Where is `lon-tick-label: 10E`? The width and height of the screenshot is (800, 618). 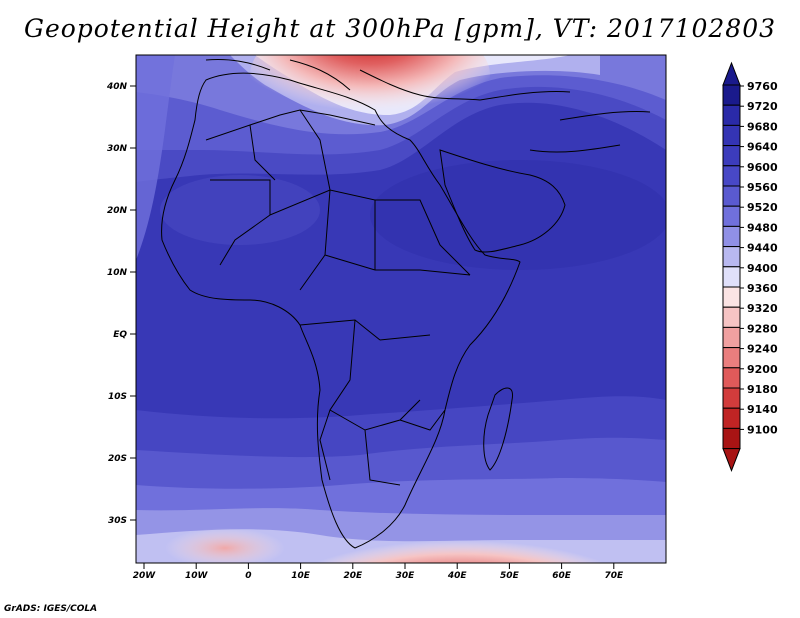 lon-tick-label: 10E is located at coordinates (301, 576).